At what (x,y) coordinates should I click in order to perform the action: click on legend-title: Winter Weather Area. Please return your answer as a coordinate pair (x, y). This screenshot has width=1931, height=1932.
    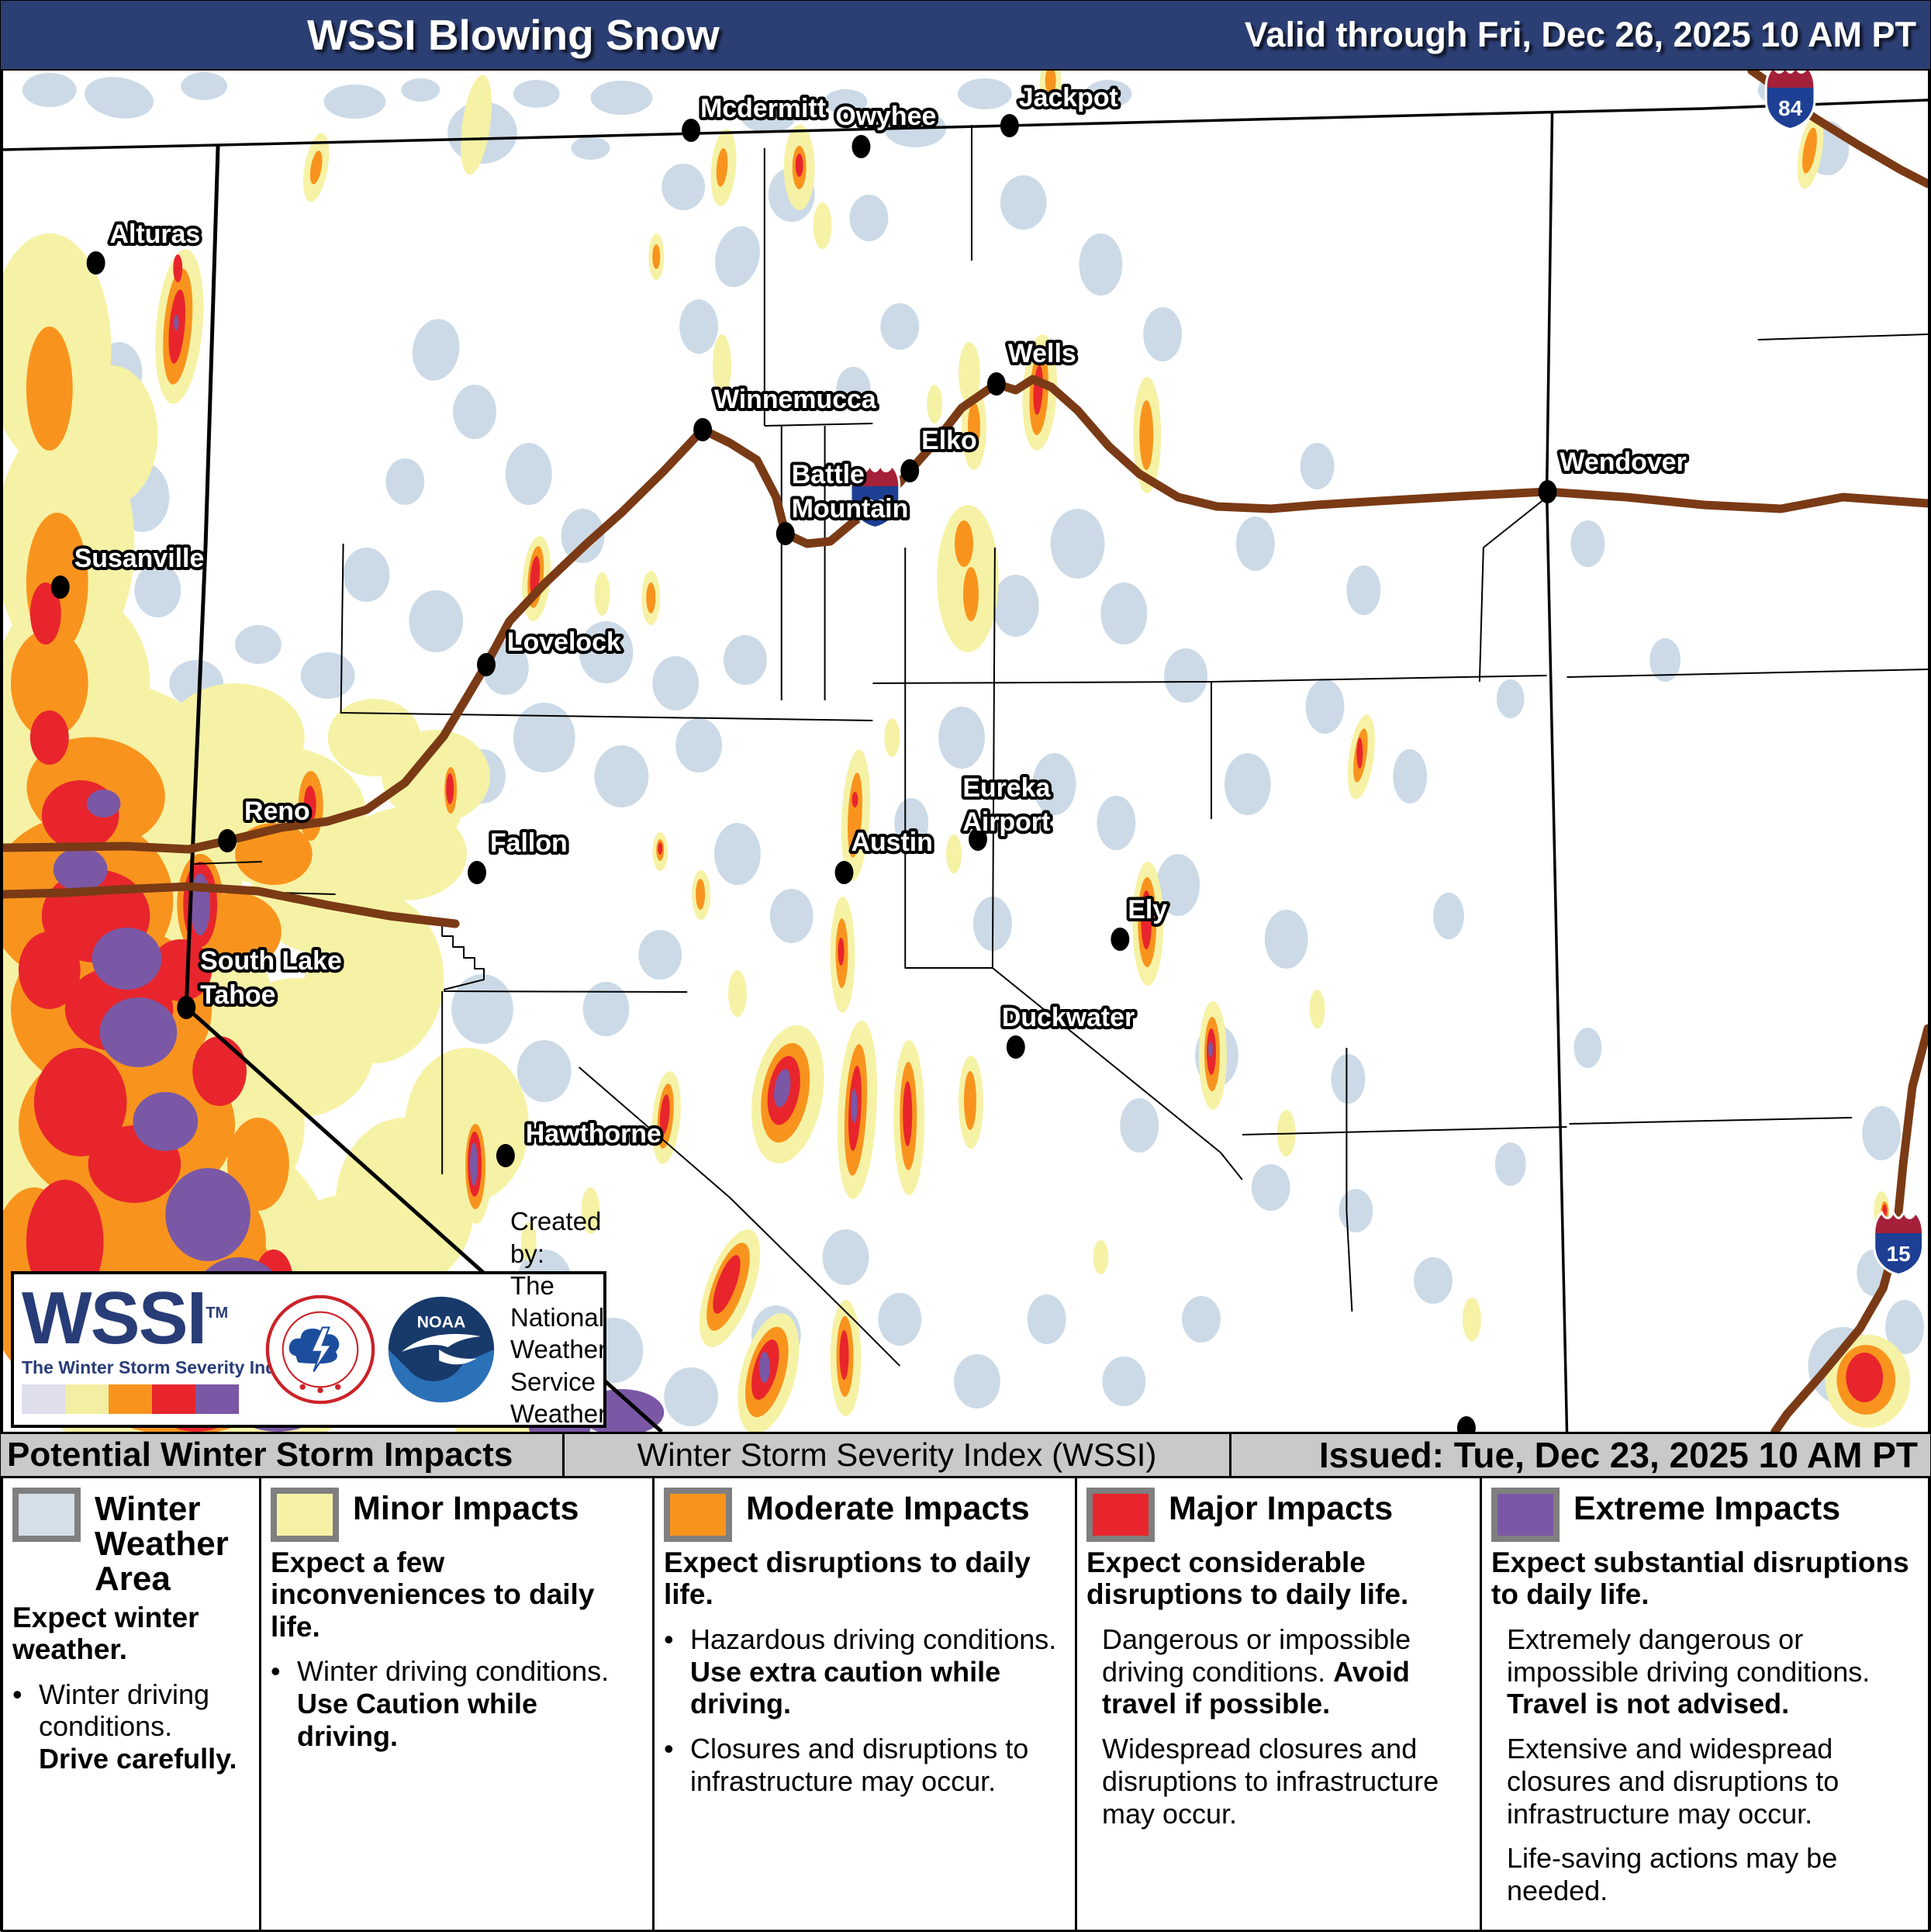
    Looking at the image, I should click on (162, 1544).